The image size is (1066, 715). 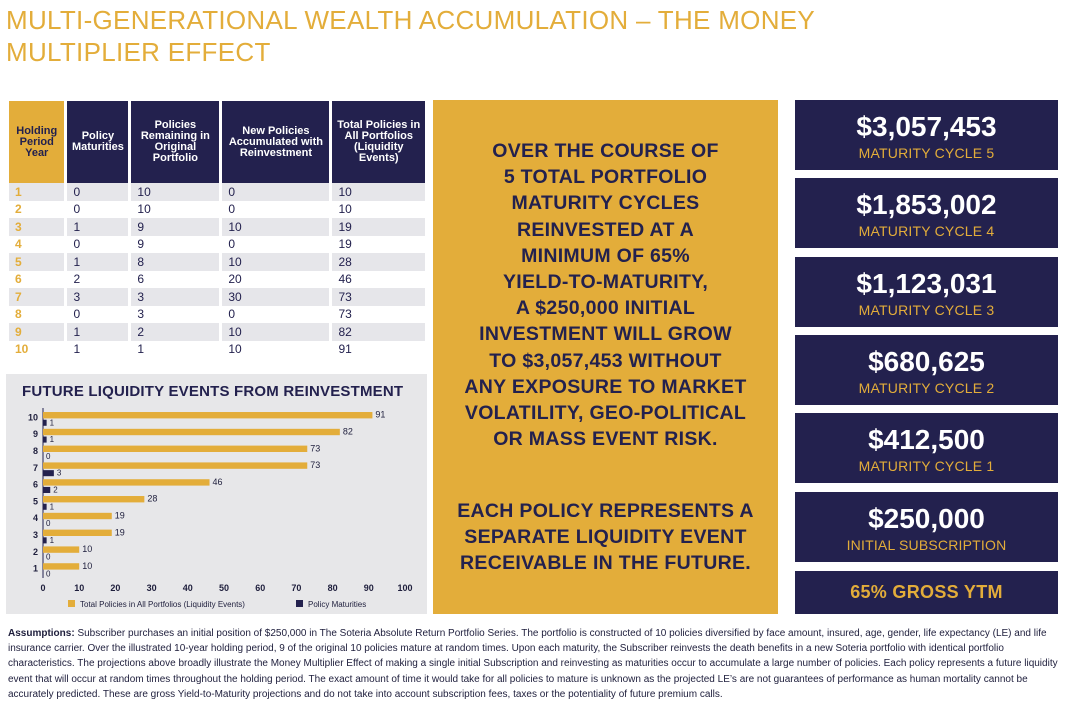 I want to click on cycle-amount: $3,057,453, so click(x=926, y=126).